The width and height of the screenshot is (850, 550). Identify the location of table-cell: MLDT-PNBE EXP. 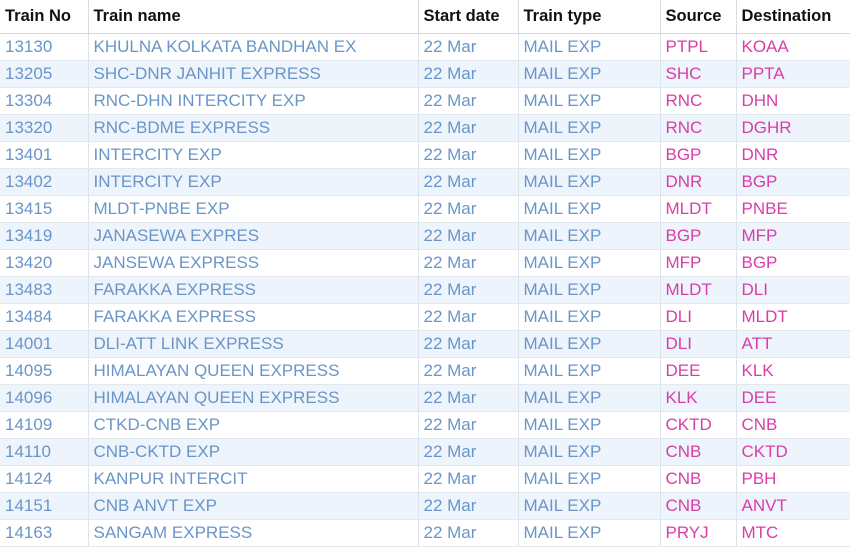
(253, 209).